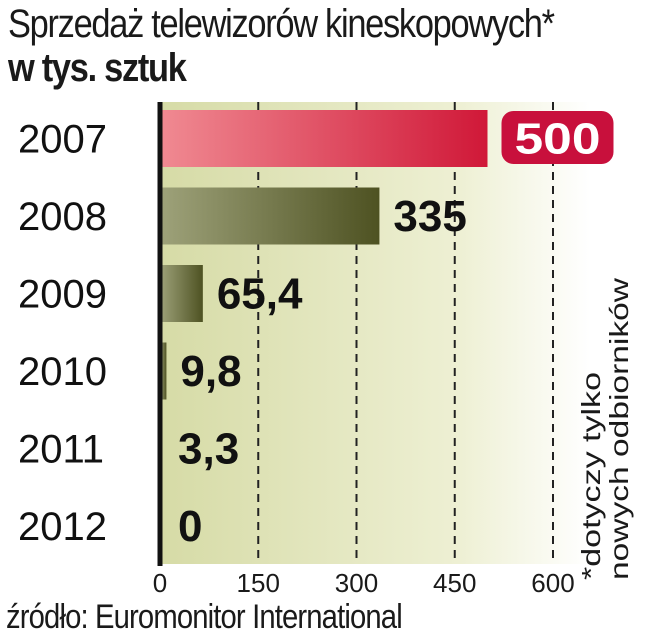 The width and height of the screenshot is (645, 640). I want to click on x-tick-label: 150, so click(258, 583).